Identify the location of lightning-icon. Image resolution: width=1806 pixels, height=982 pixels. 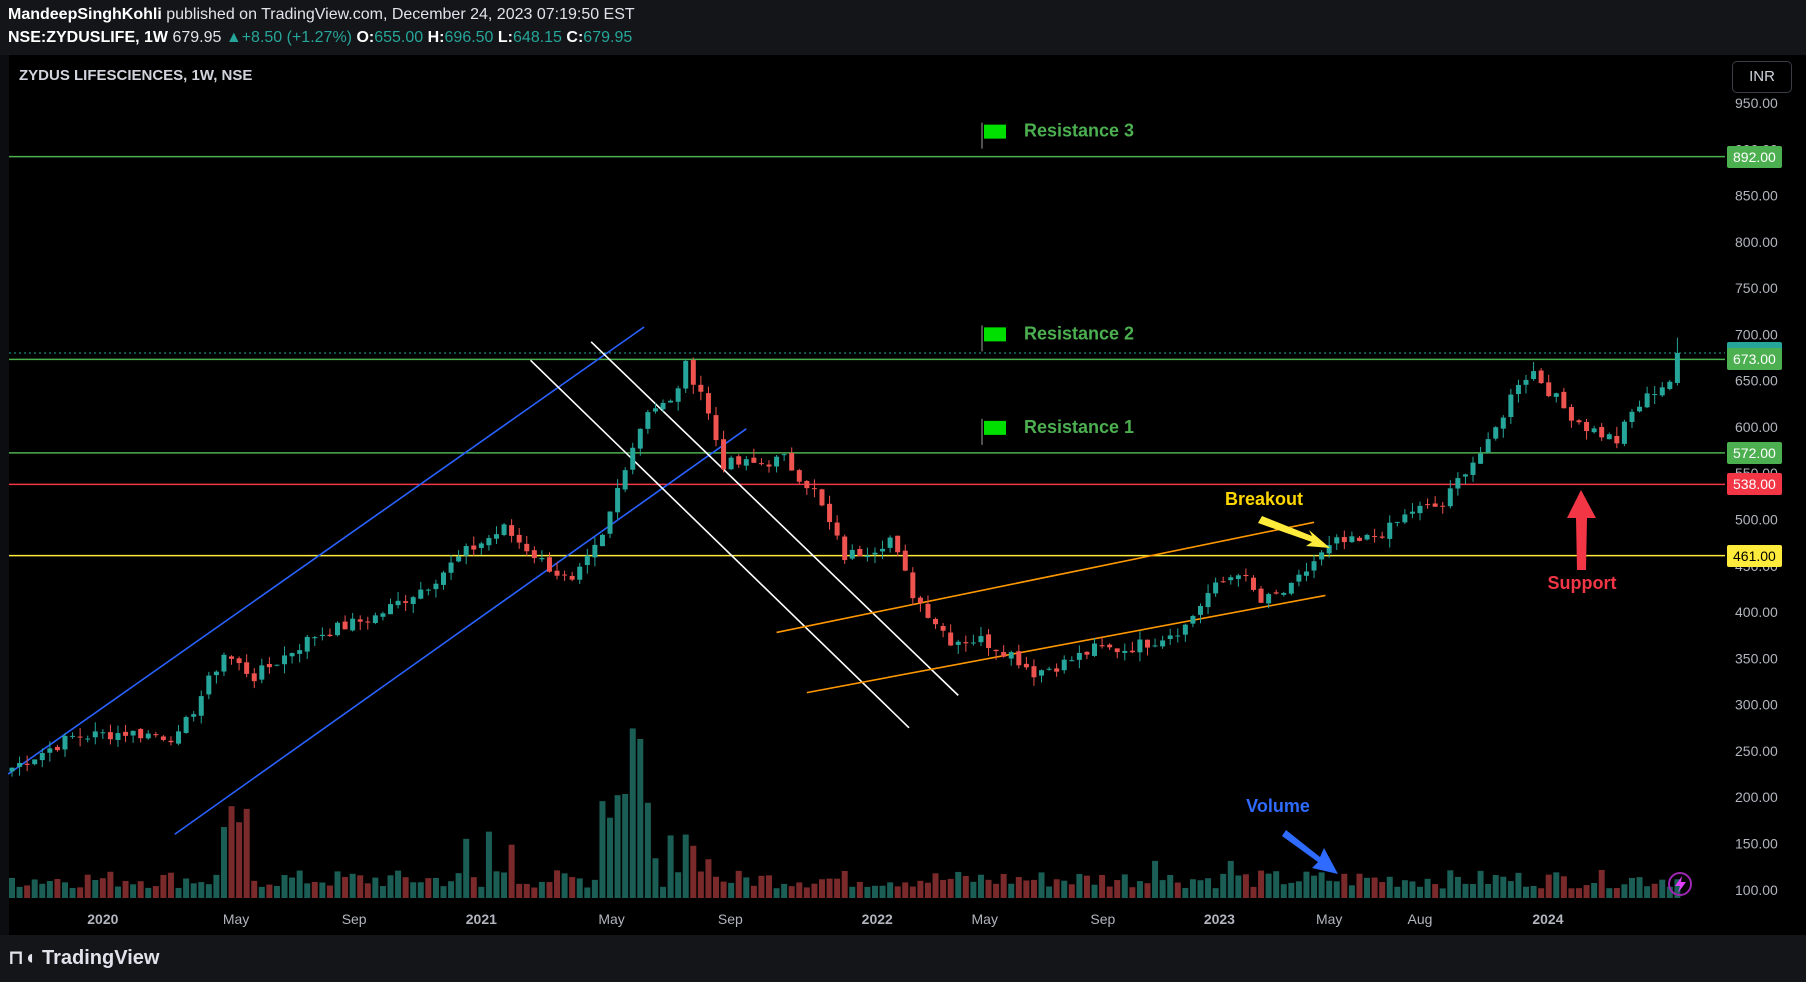
(1680, 884).